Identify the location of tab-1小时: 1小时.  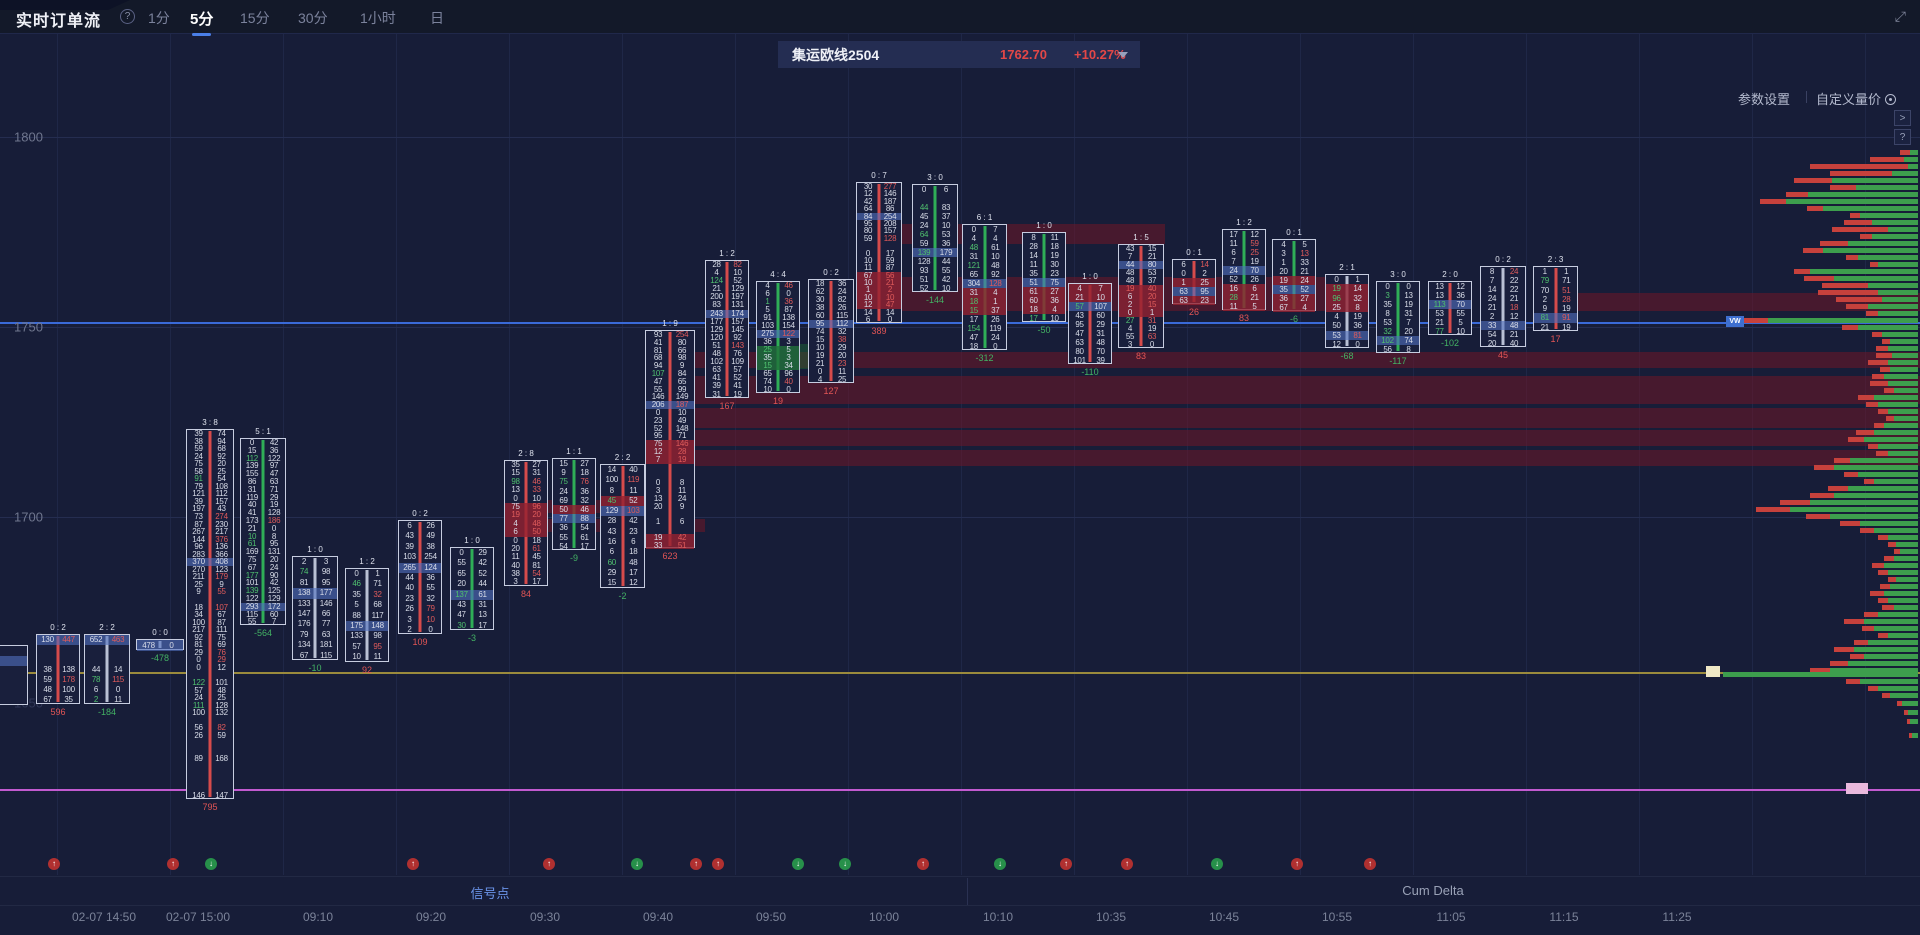
(378, 18).